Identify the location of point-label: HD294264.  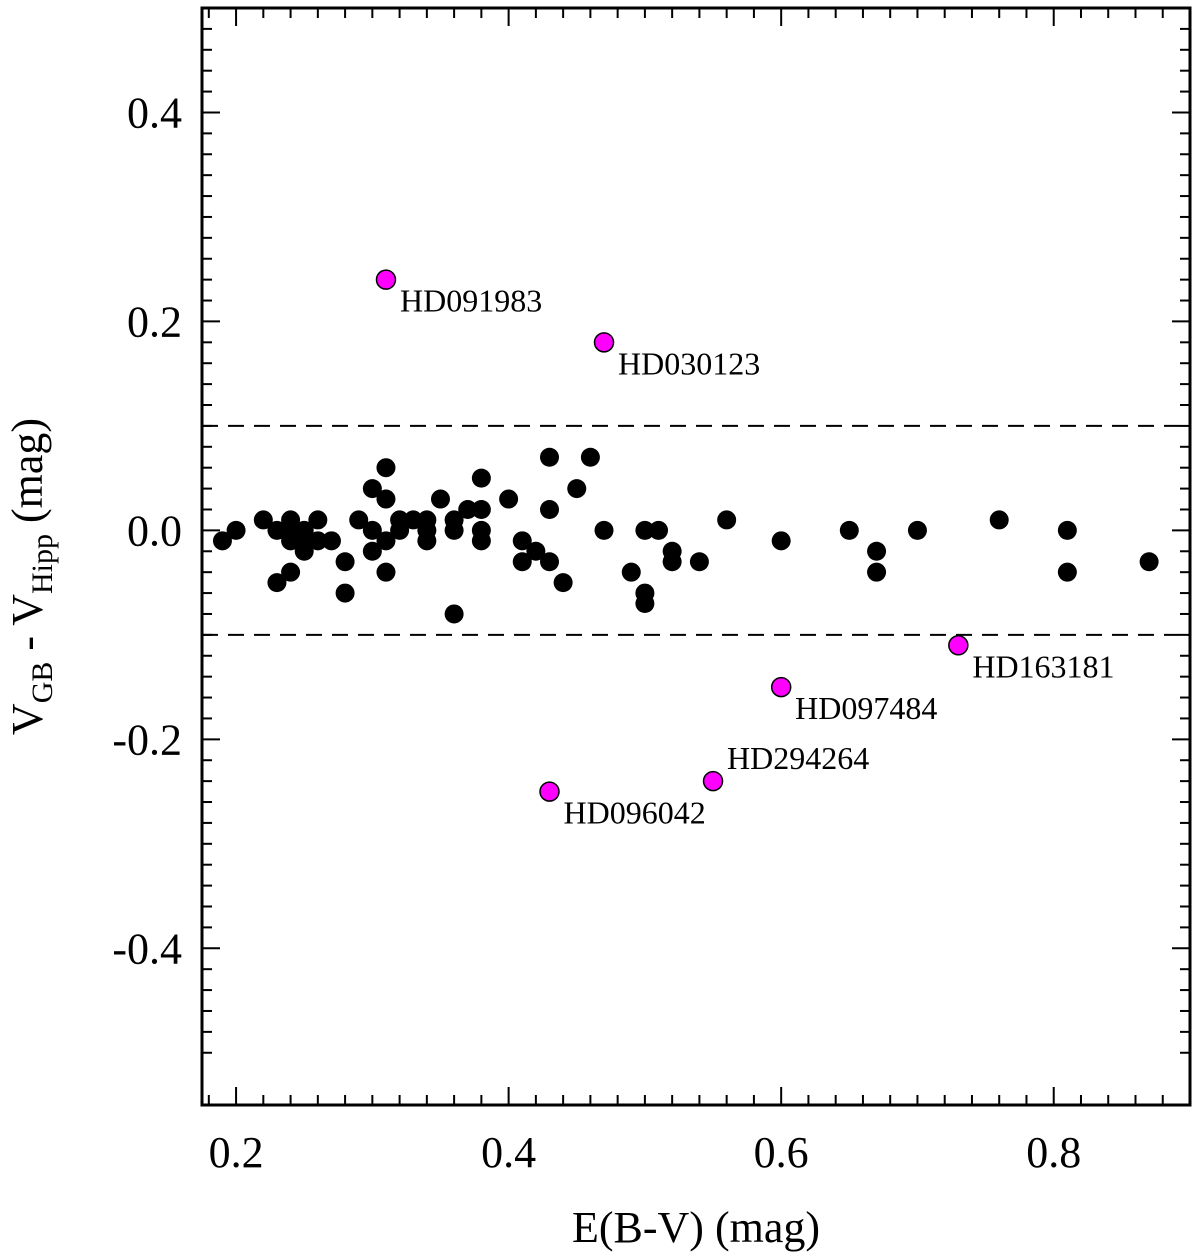
(798, 758).